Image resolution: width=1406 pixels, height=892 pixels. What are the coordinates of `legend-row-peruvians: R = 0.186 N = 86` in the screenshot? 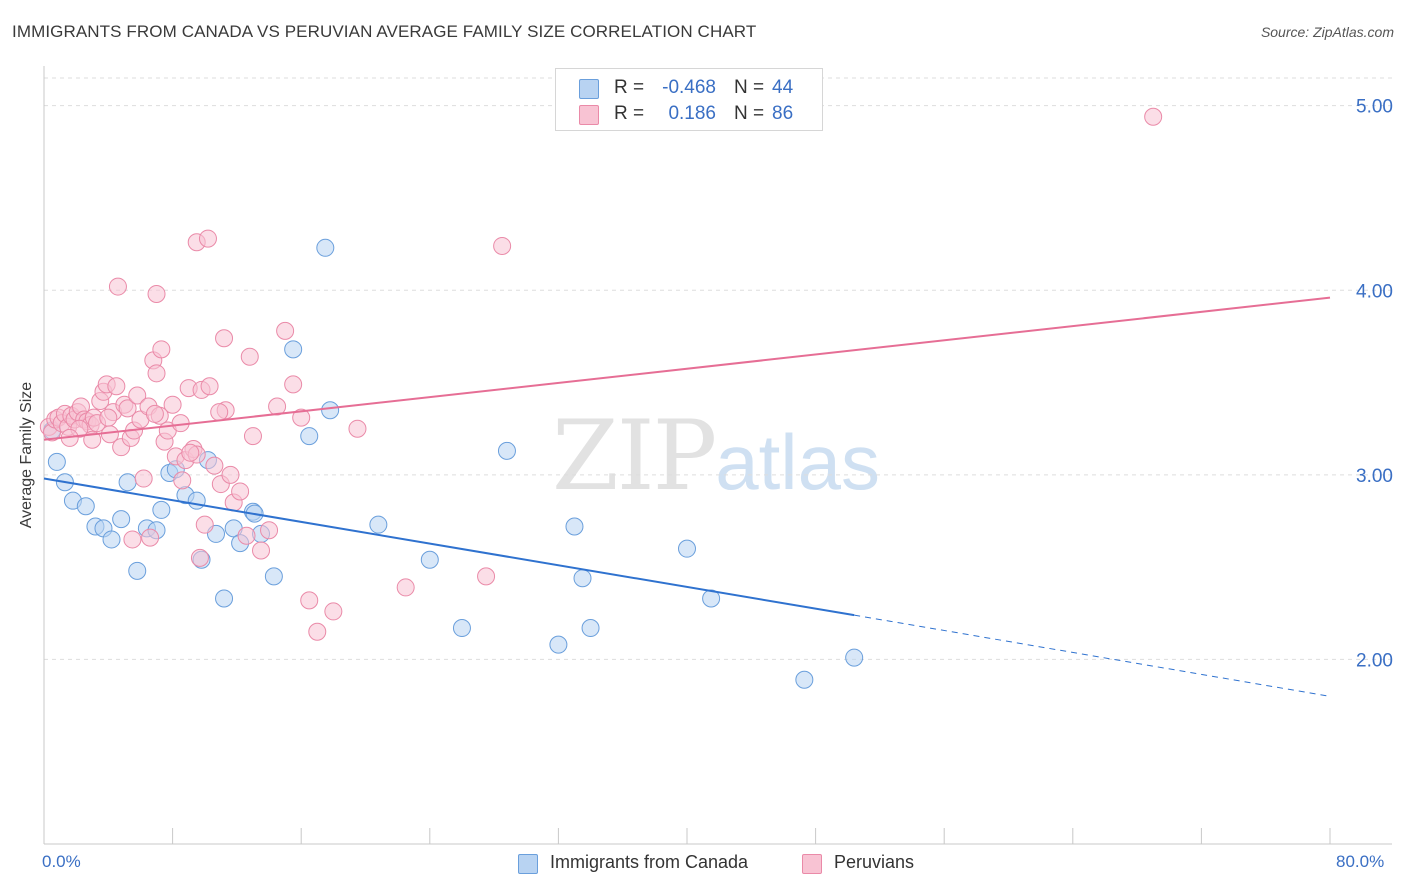 It's located at (689, 115).